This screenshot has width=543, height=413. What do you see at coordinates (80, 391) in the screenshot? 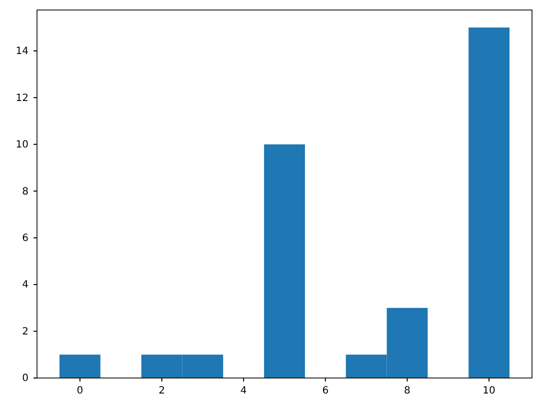
I see `x-tick-label: 0` at bounding box center [80, 391].